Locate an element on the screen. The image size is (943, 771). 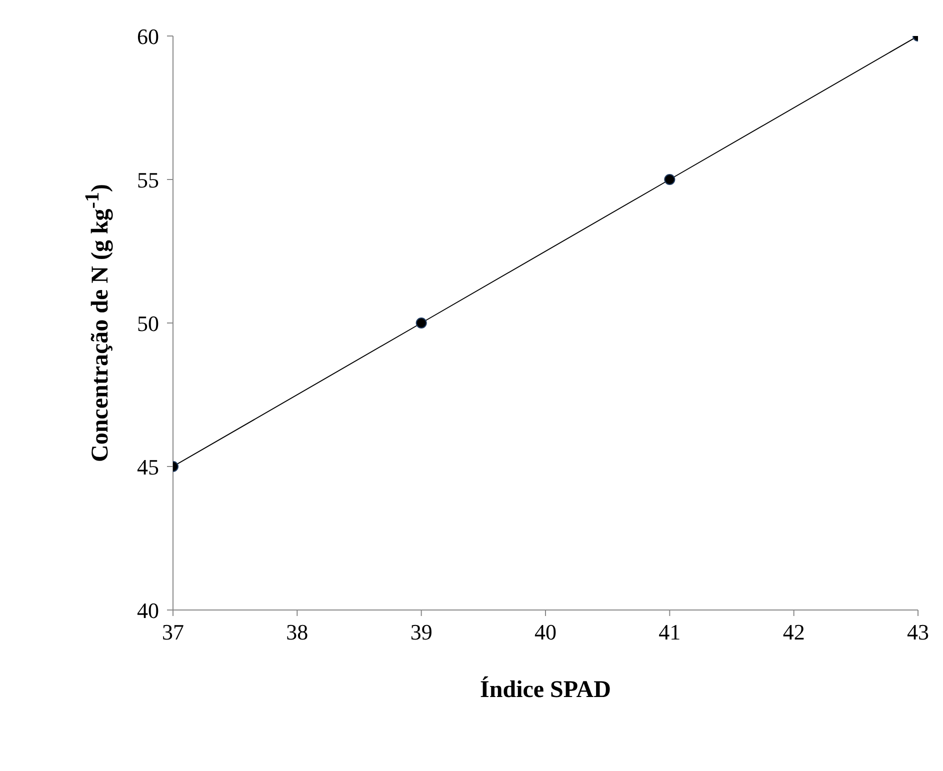
x-tick-label: 40 is located at coordinates (545, 632).